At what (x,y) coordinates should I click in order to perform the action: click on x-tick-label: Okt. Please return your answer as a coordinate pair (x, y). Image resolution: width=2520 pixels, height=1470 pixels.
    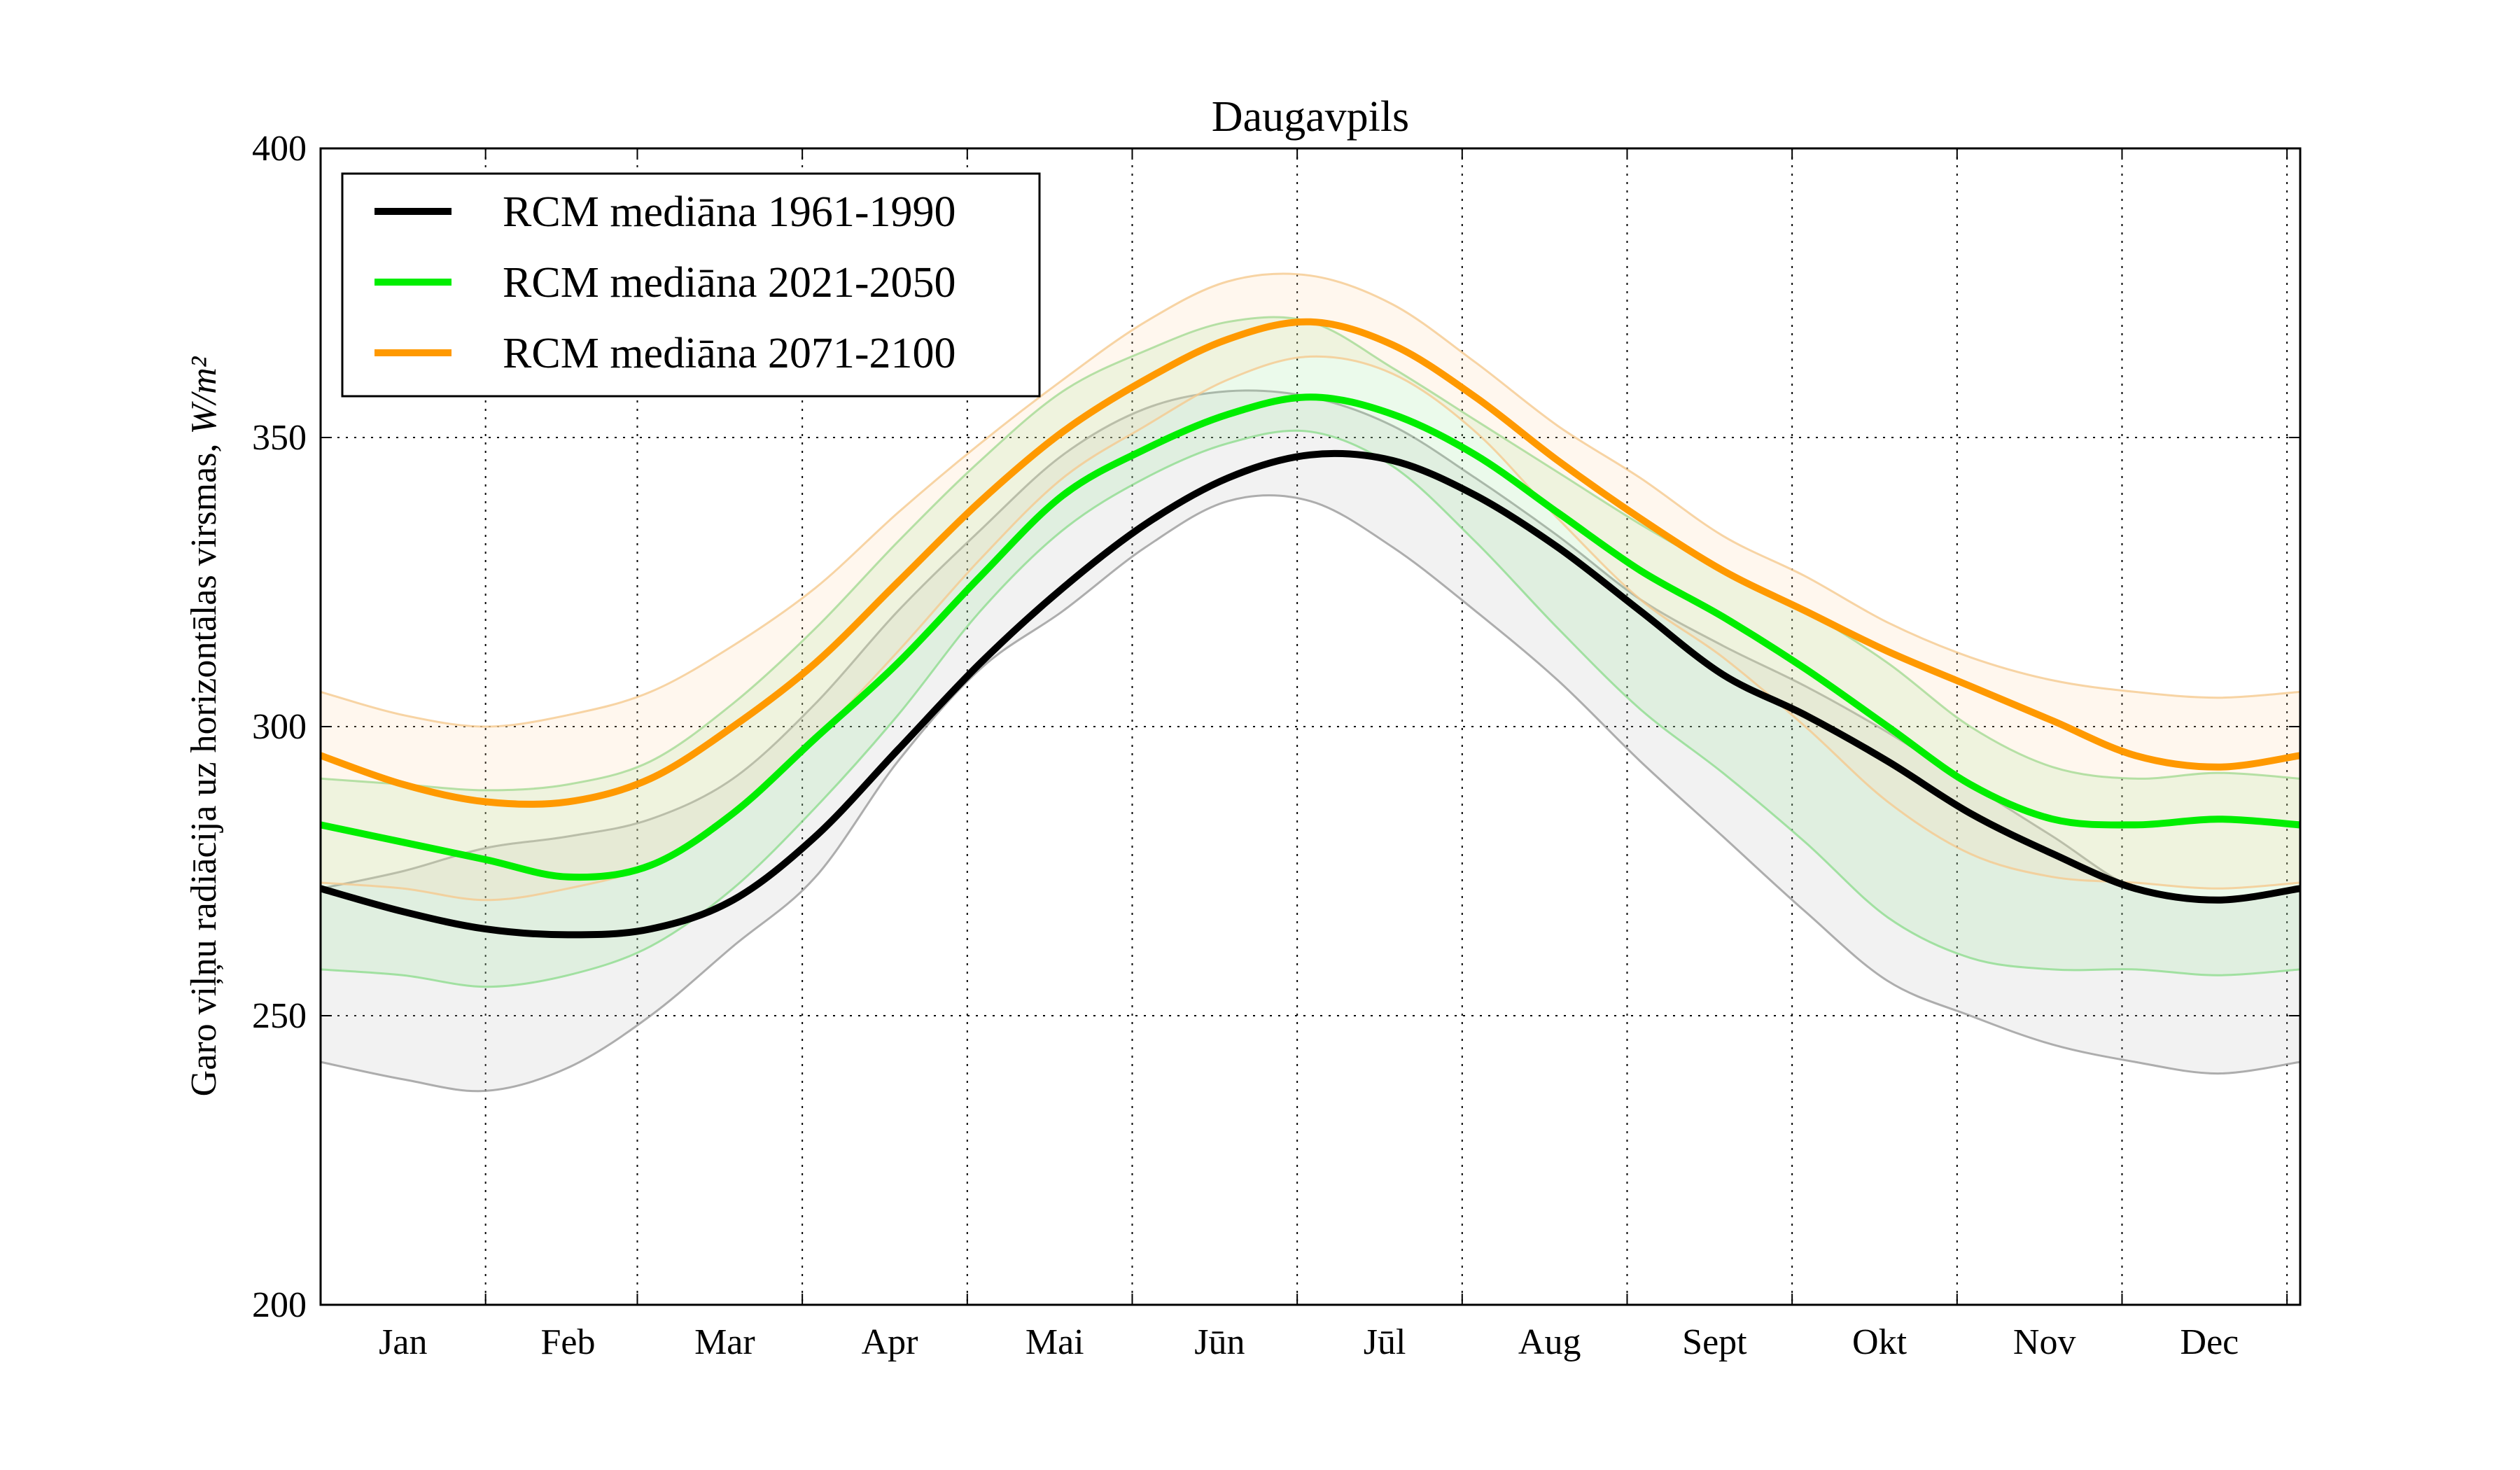
    Looking at the image, I should click on (1879, 1342).